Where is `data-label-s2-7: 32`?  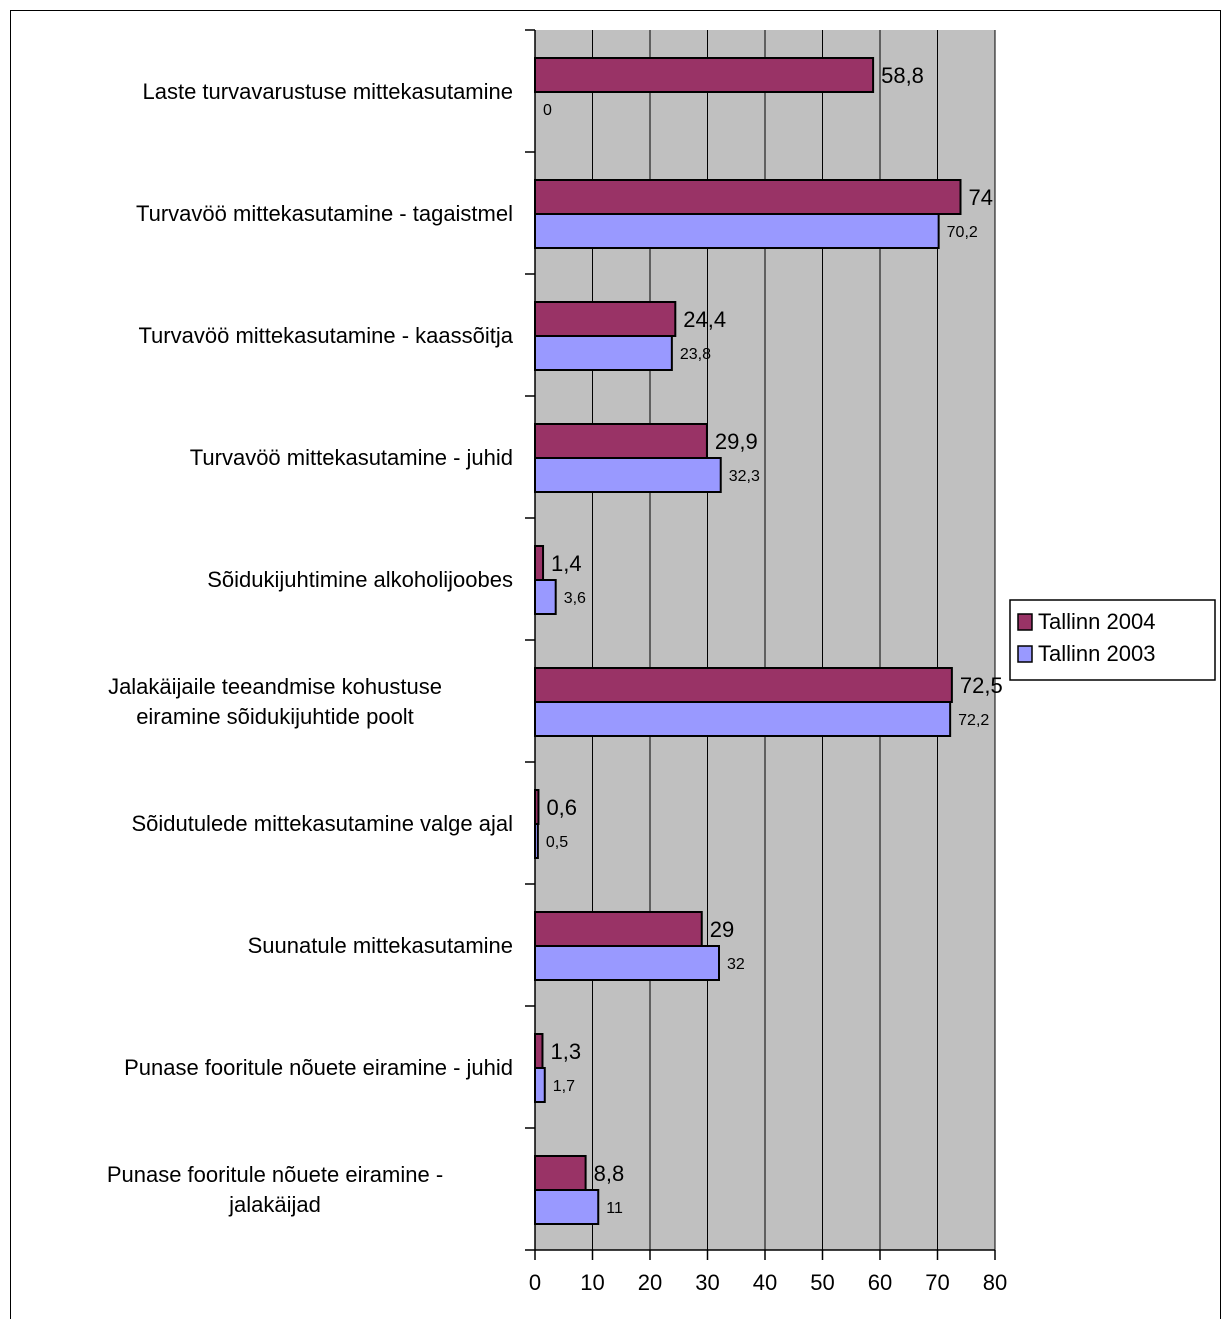
data-label-s2-7: 32 is located at coordinates (736, 964).